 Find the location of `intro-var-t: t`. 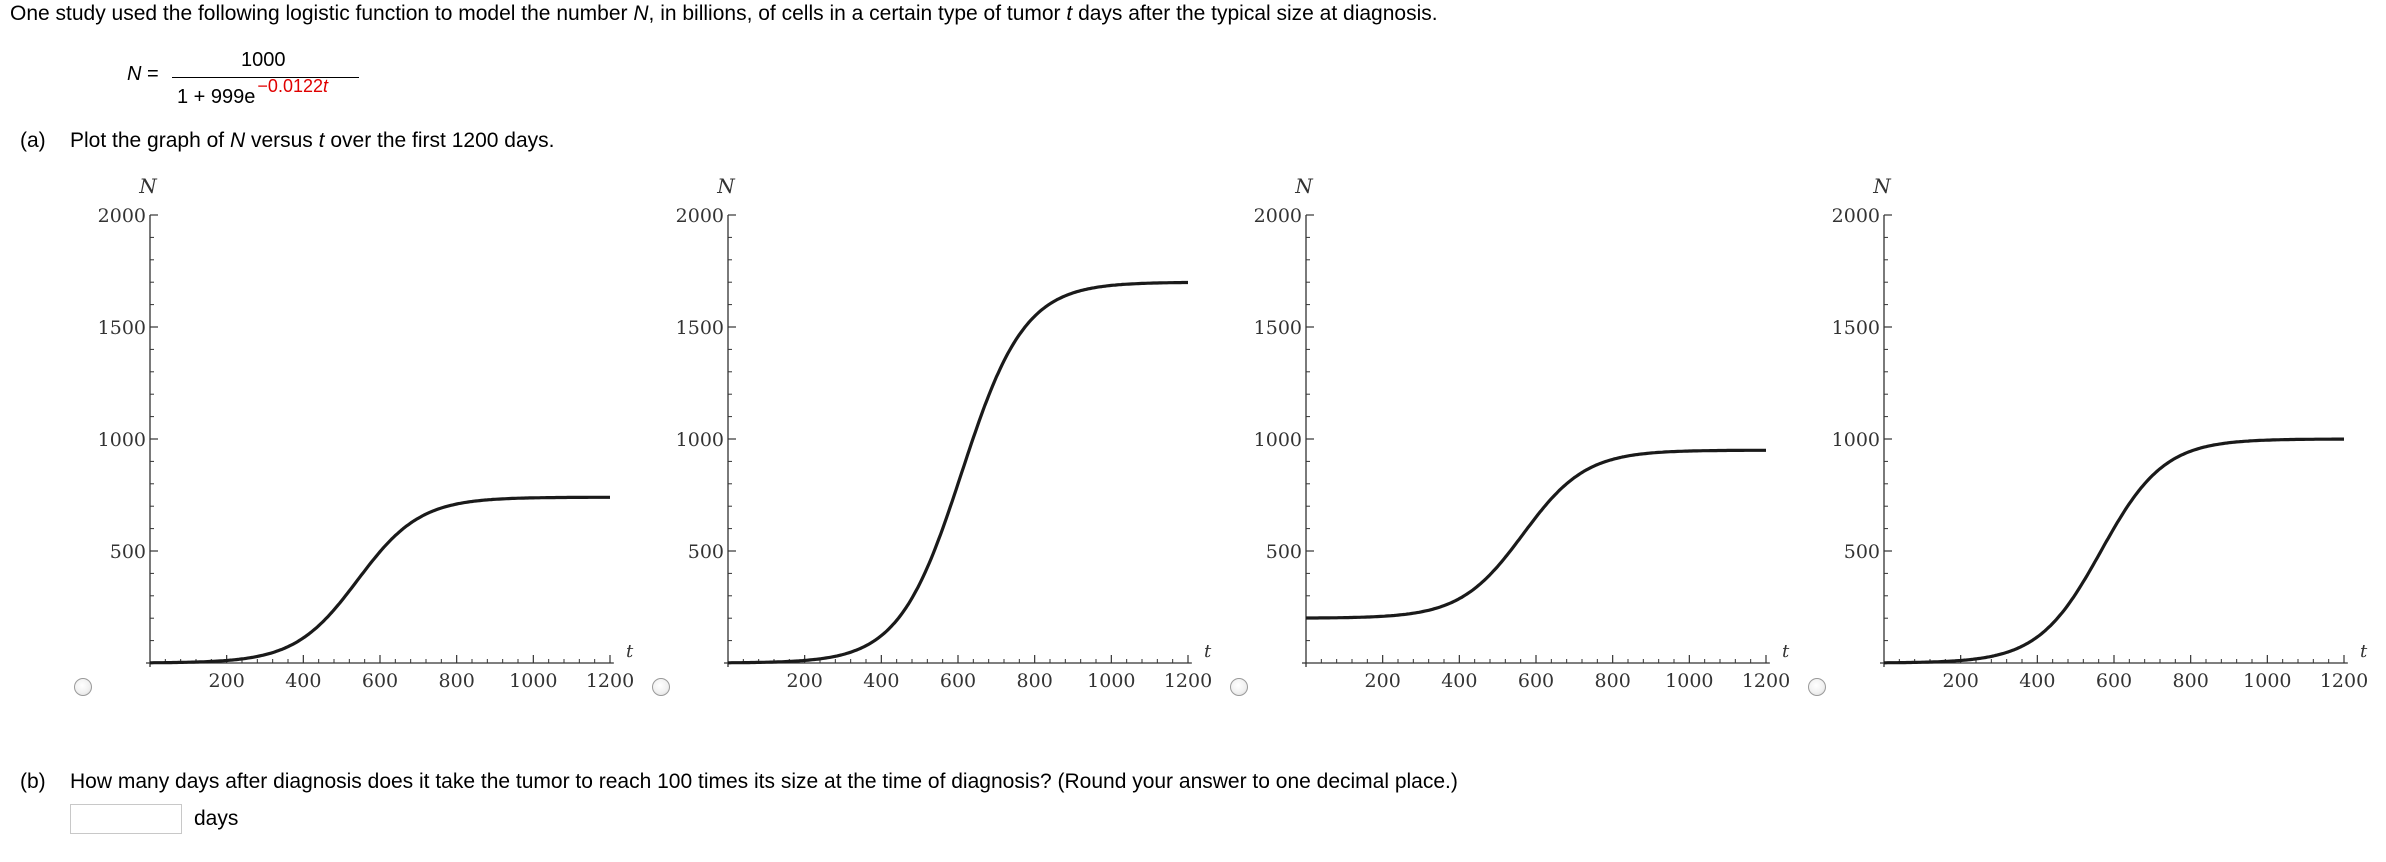

intro-var-t: t is located at coordinates (1069, 13).